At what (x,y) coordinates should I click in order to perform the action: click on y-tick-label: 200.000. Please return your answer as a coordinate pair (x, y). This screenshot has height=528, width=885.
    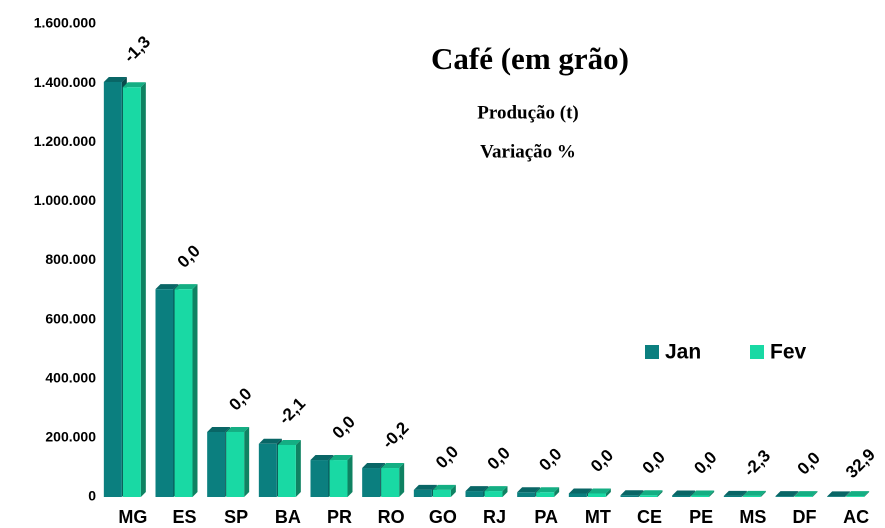
    Looking at the image, I should click on (70, 437).